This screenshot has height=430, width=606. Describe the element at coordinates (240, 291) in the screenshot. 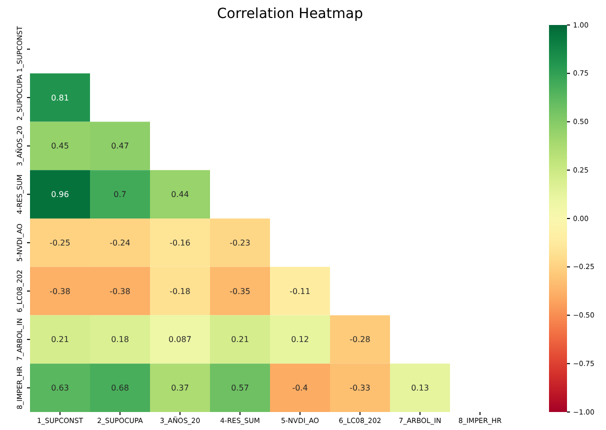

I see `data-label: -0.35` at that location.